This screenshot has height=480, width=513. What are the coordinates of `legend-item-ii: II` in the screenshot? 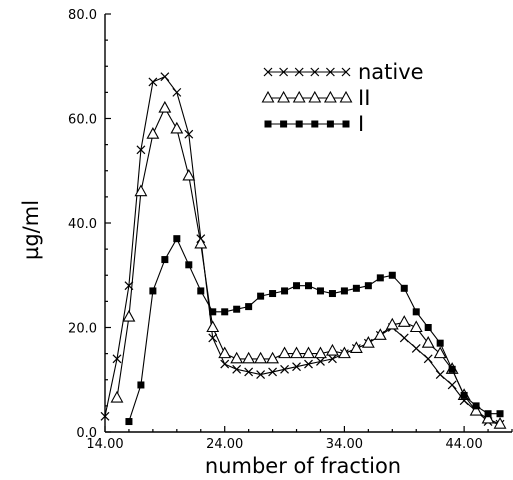 It's located at (315, 98).